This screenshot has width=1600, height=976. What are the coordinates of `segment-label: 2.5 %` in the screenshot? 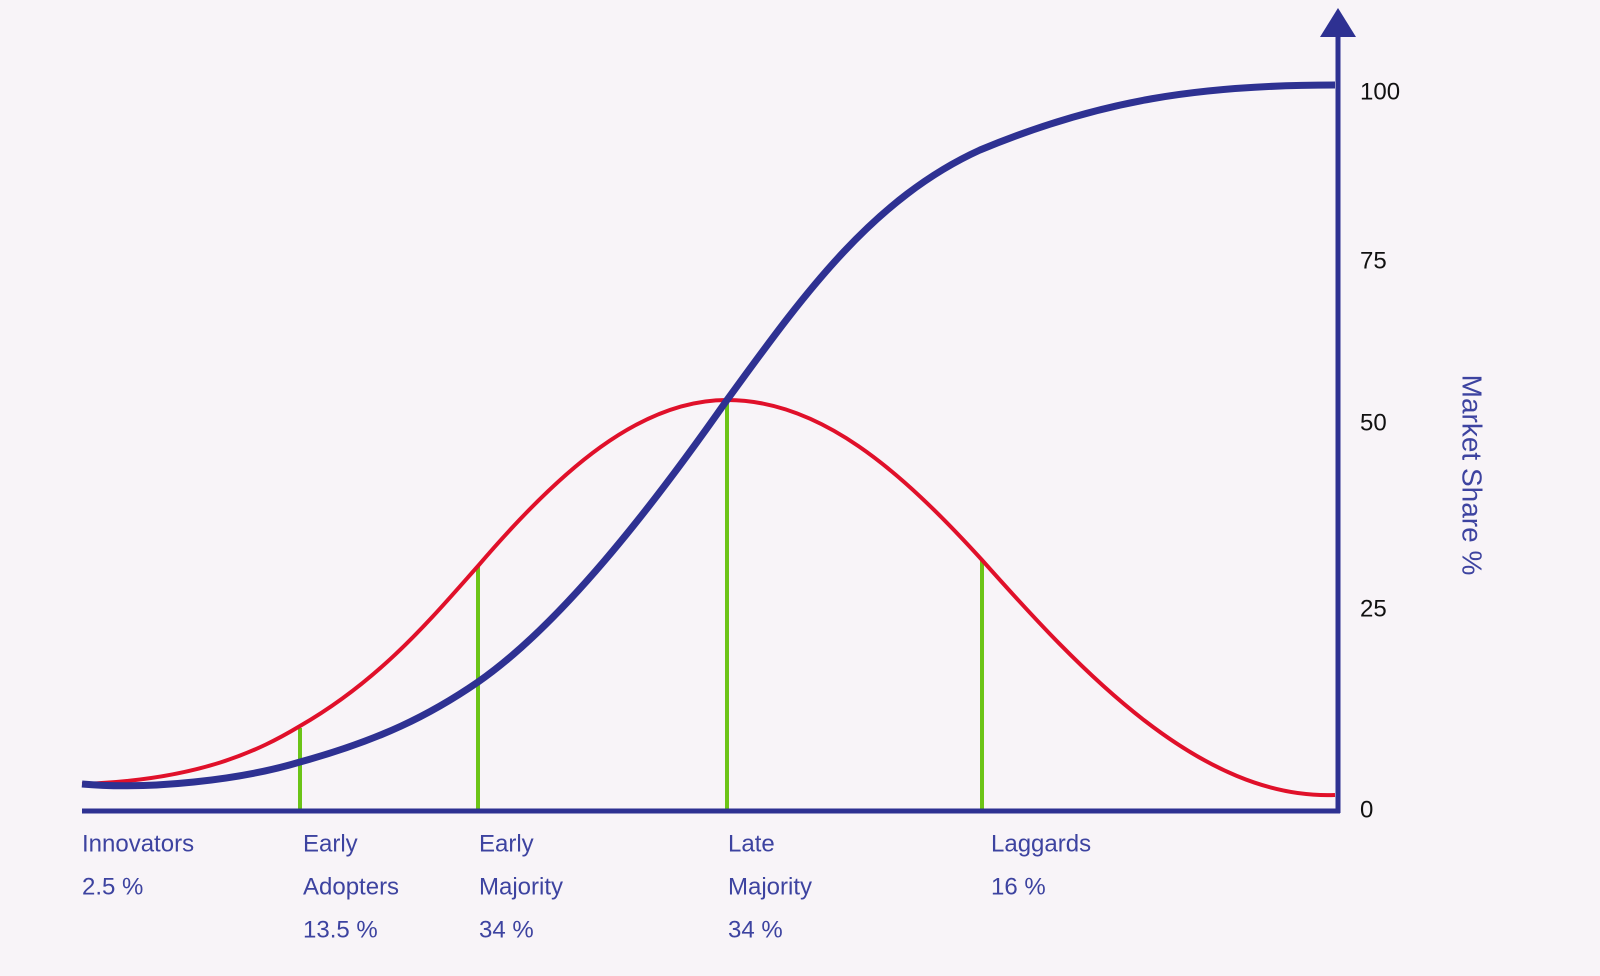 It's located at (112, 886).